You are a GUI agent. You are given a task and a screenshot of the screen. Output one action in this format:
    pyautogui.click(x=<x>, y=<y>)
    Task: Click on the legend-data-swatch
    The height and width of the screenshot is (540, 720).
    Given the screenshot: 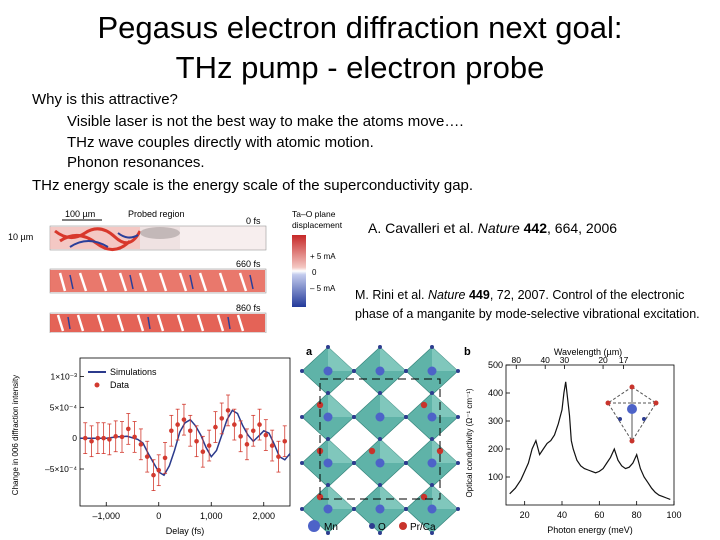 What is the action you would take?
    pyautogui.click(x=97, y=385)
    